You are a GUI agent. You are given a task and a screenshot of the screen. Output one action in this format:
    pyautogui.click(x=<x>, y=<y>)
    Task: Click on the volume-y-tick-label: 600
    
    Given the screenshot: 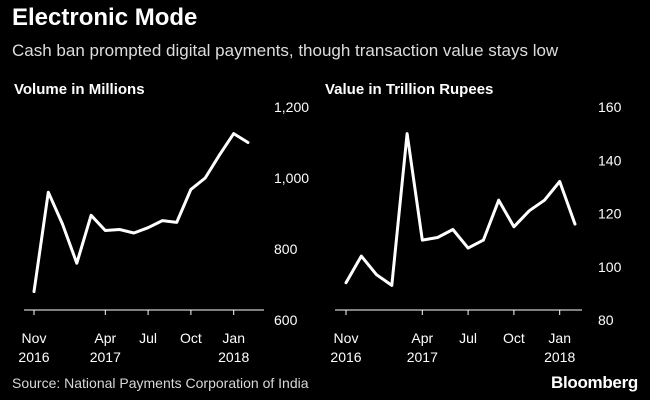 What is the action you would take?
    pyautogui.click(x=286, y=320)
    